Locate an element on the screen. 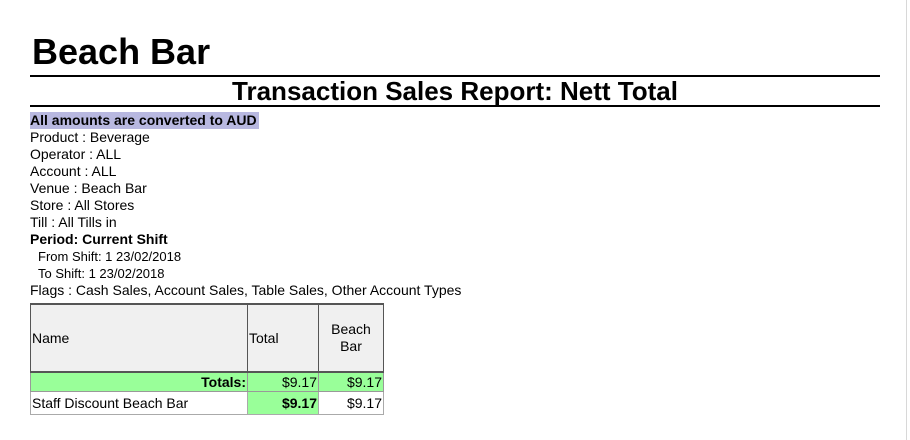 The height and width of the screenshot is (440, 910). row-total: $9.17 is located at coordinates (283, 403).